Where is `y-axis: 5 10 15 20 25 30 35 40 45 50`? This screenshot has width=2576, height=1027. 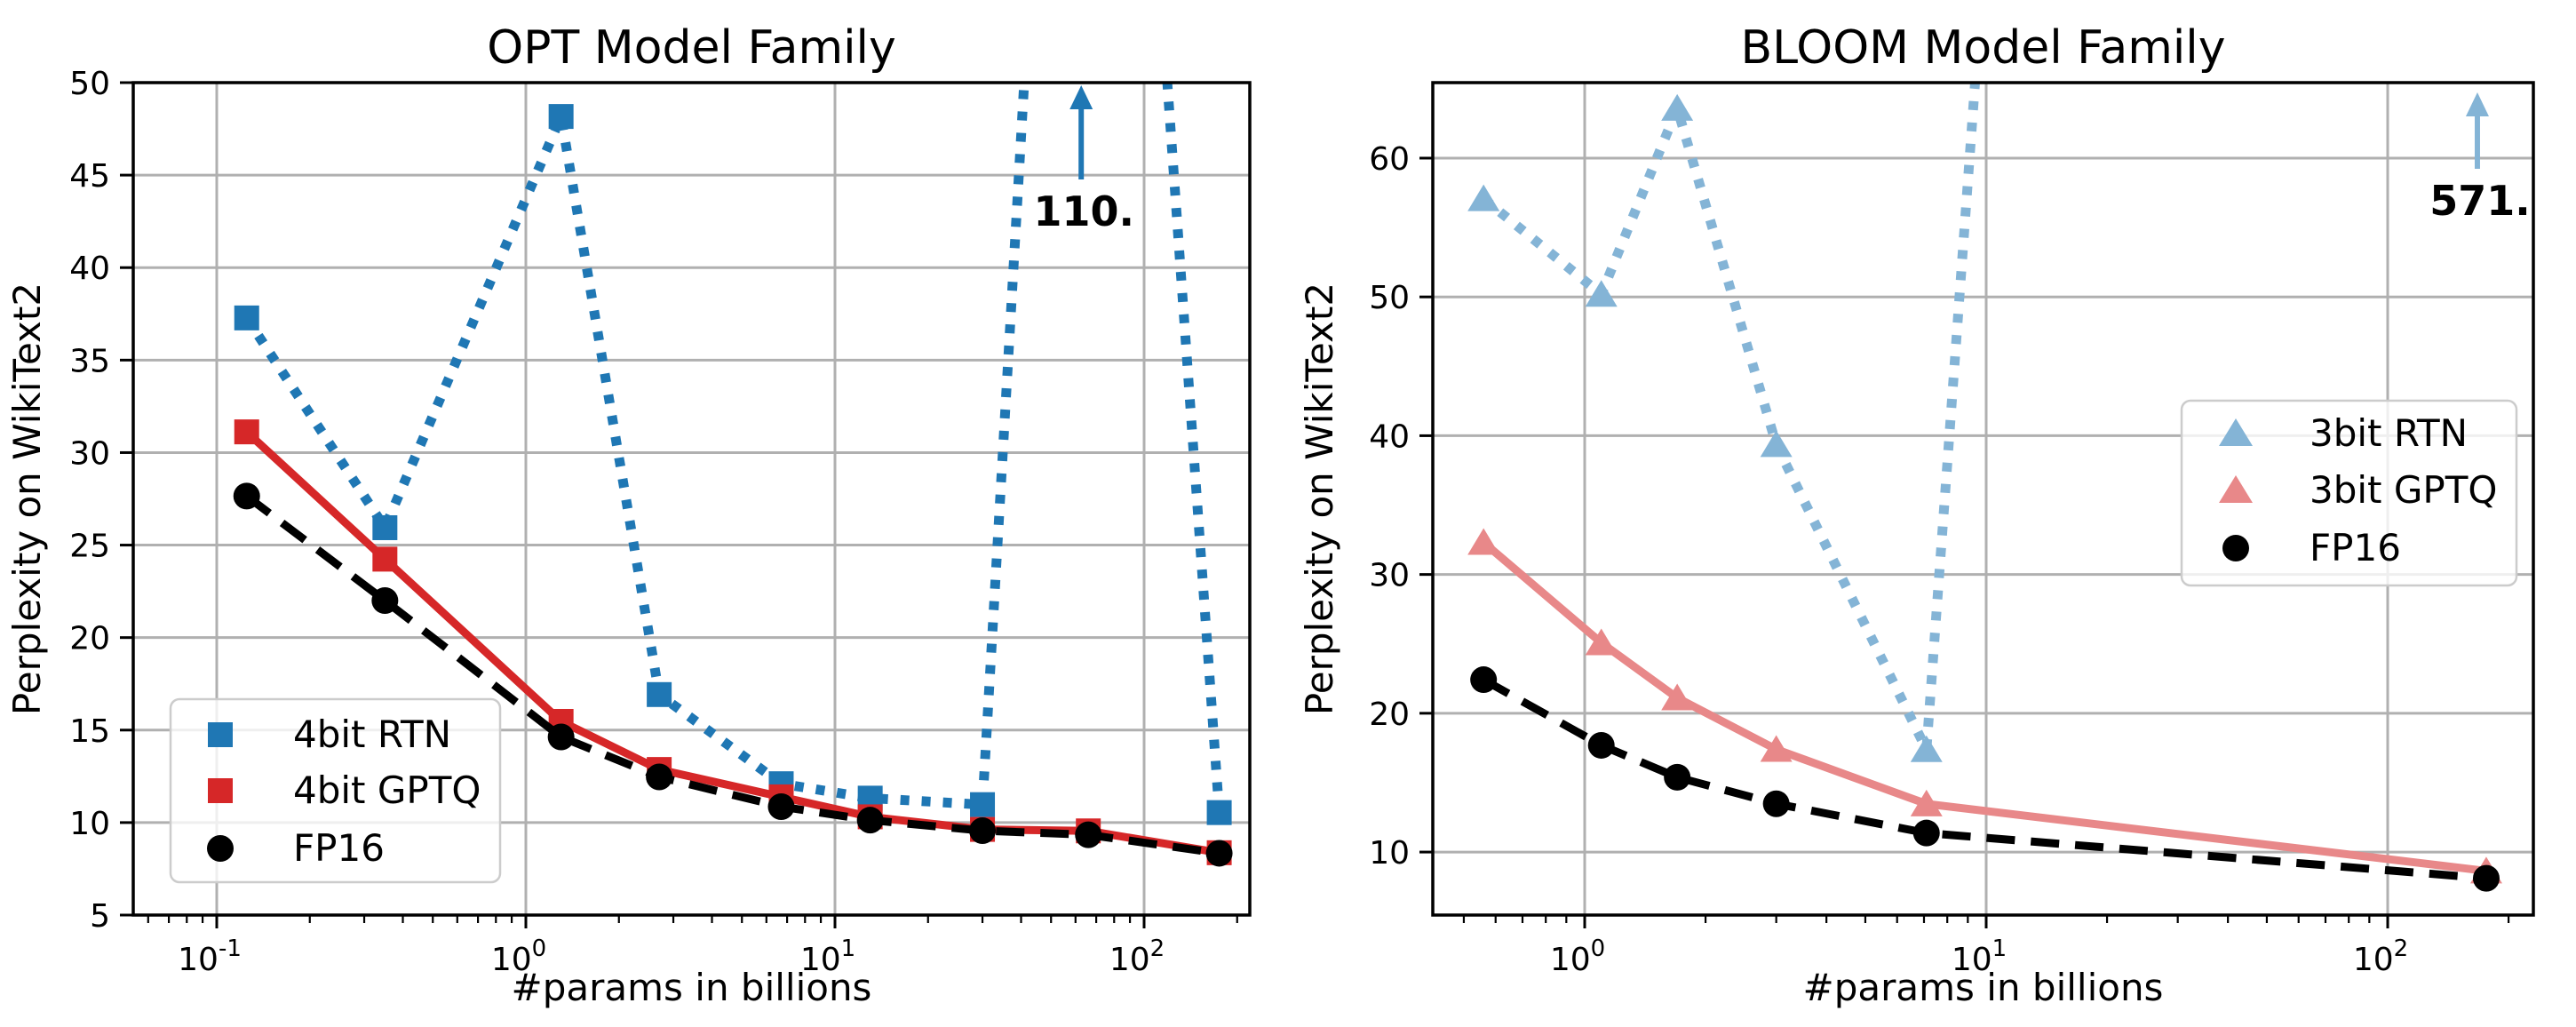 y-axis: 5 10 15 20 25 30 35 40 45 50 is located at coordinates (101, 500).